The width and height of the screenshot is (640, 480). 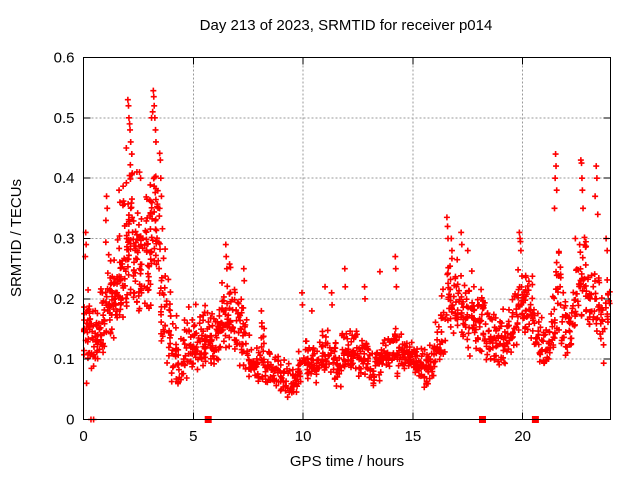 I want to click on y-tick-label: 0.3, so click(x=64, y=239).